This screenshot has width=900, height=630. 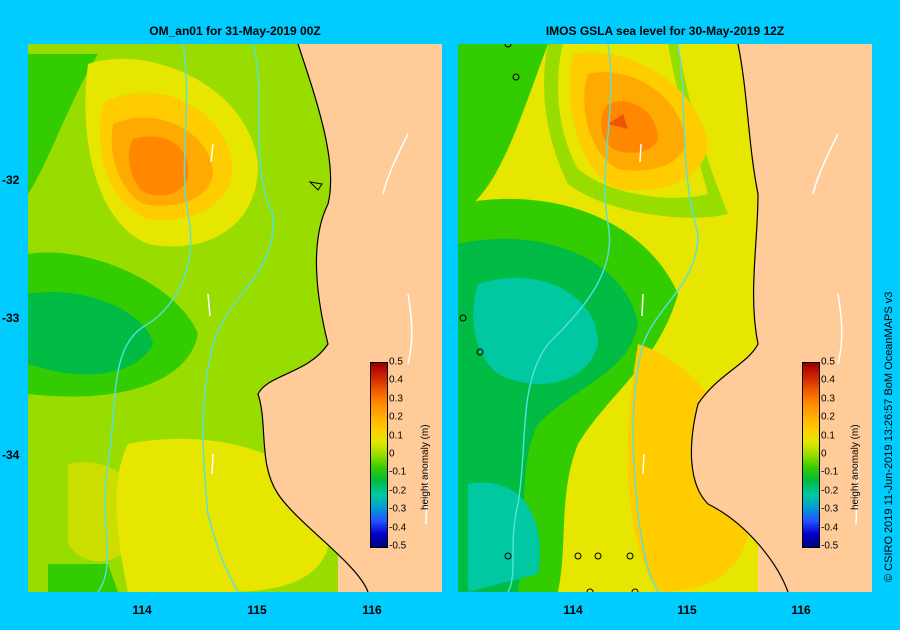 I want to click on right-colorbar, so click(x=811, y=455).